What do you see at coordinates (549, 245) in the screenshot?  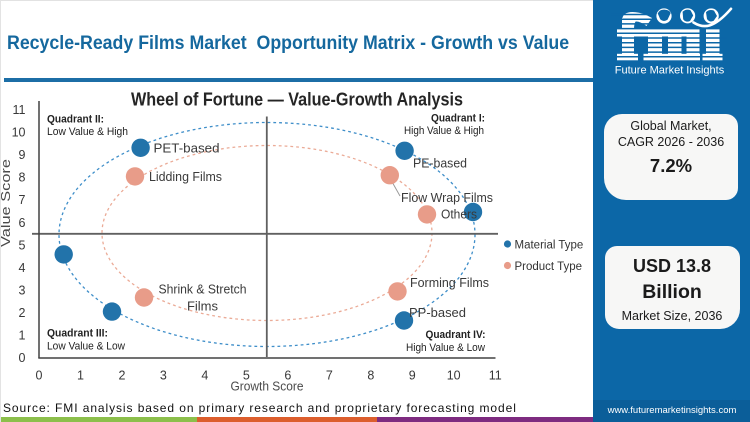 I see `svg-text: Material Type` at bounding box center [549, 245].